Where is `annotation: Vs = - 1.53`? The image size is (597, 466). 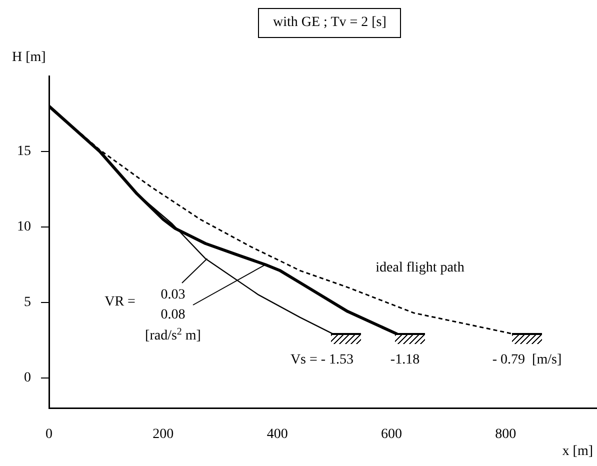
annotation: Vs = - 1.53 is located at coordinates (322, 360).